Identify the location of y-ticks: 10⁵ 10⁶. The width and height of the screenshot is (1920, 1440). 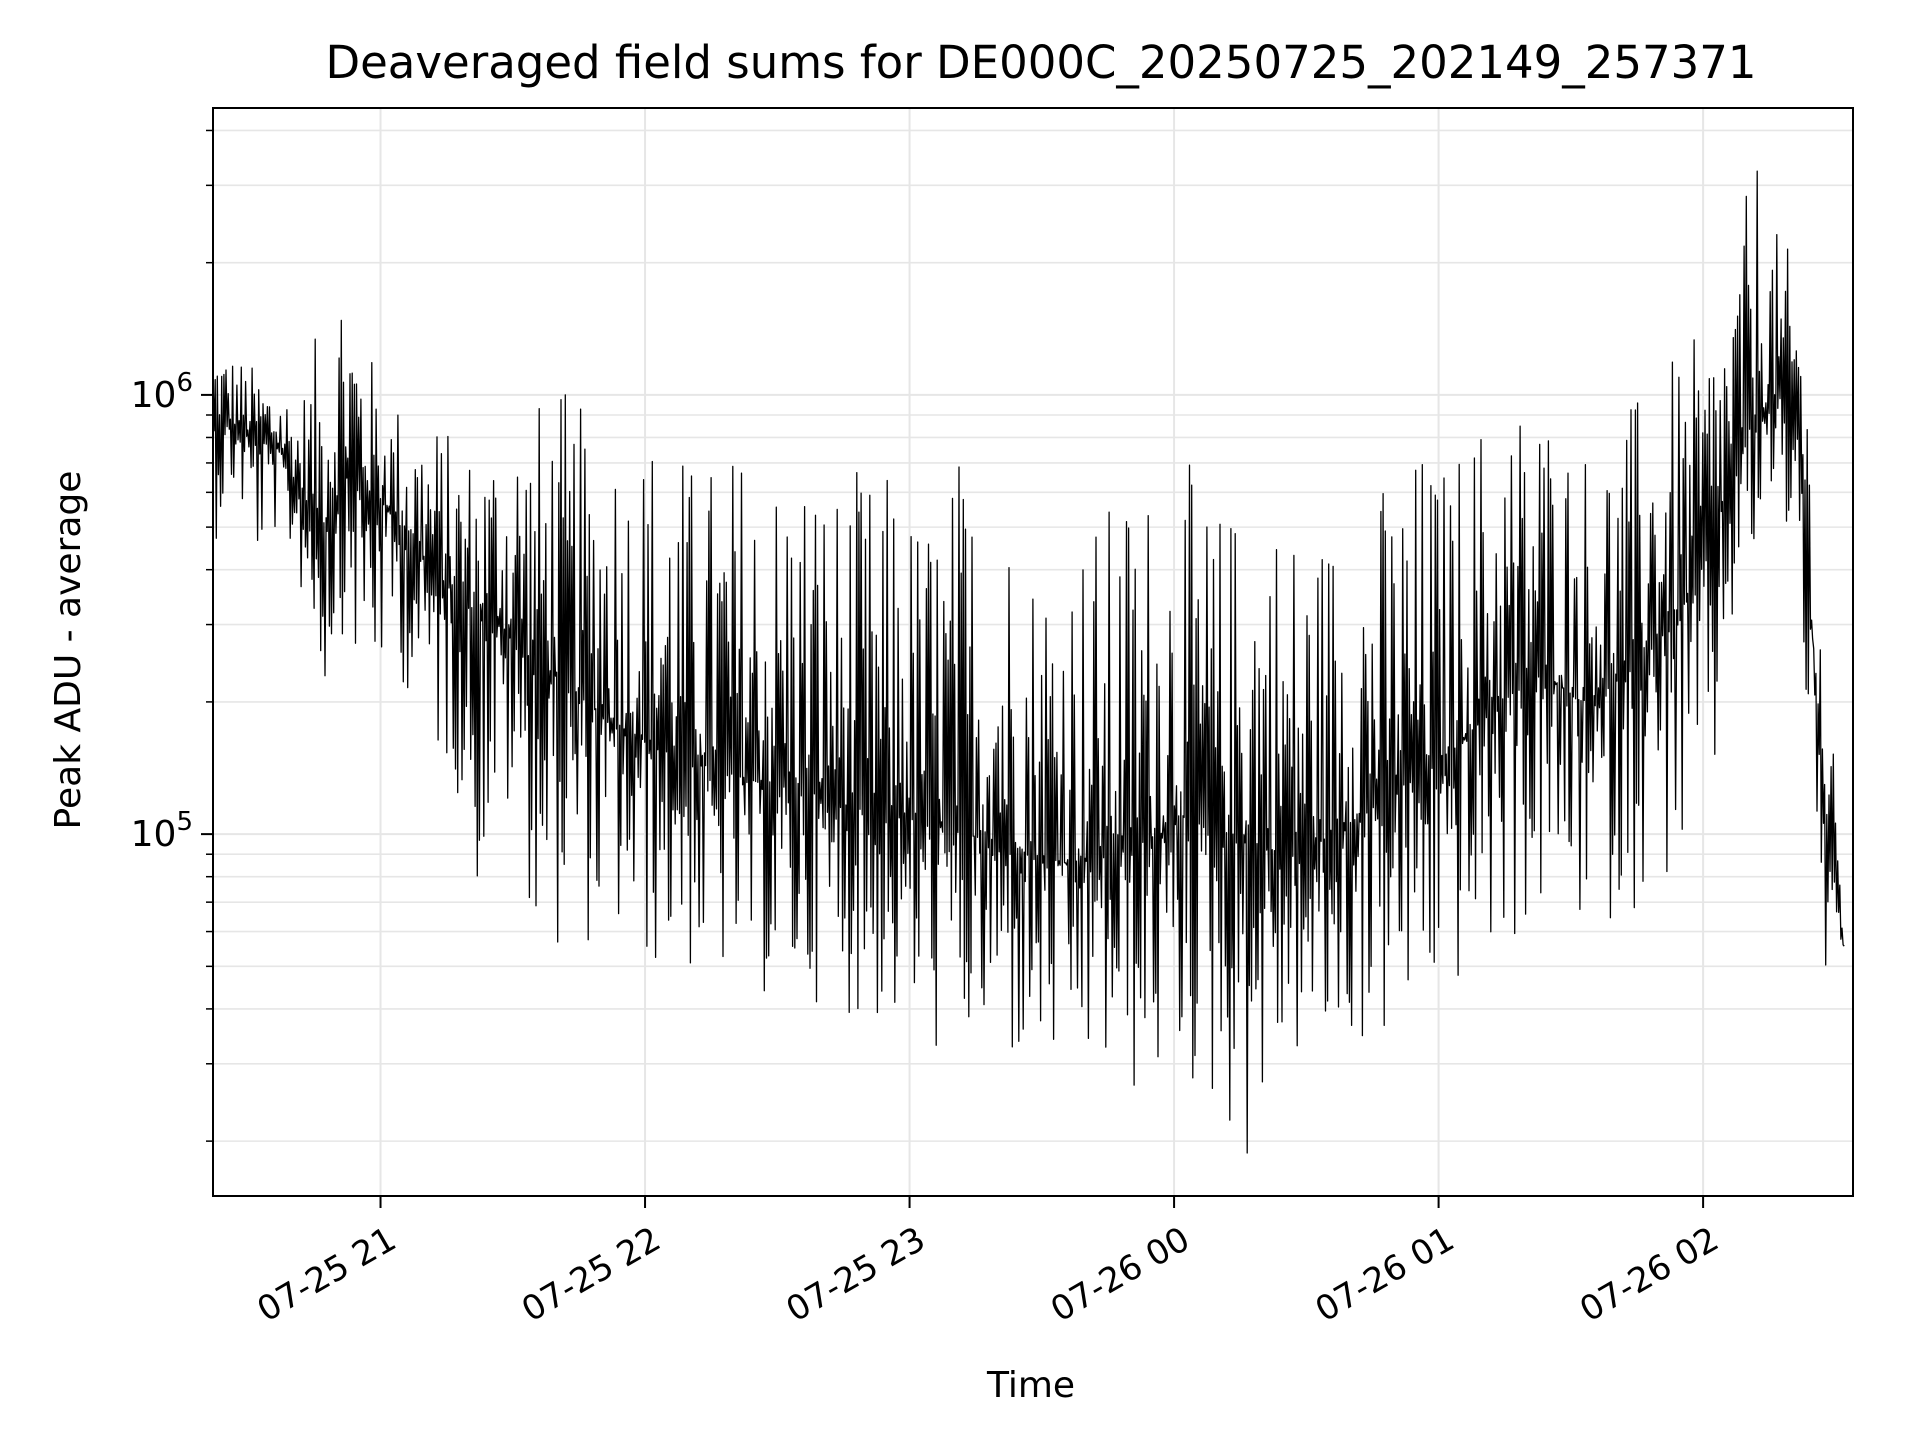
(172, 635).